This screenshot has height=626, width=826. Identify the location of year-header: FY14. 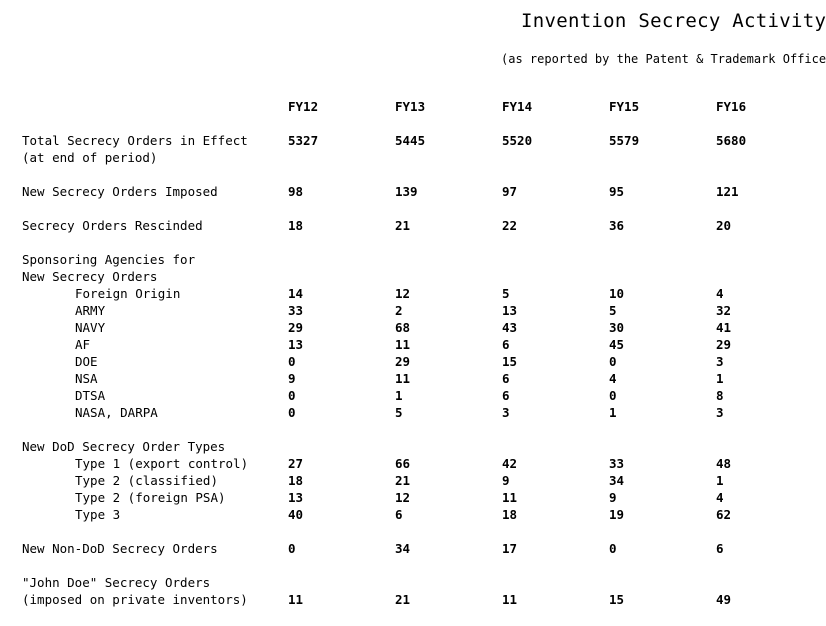
(517, 106).